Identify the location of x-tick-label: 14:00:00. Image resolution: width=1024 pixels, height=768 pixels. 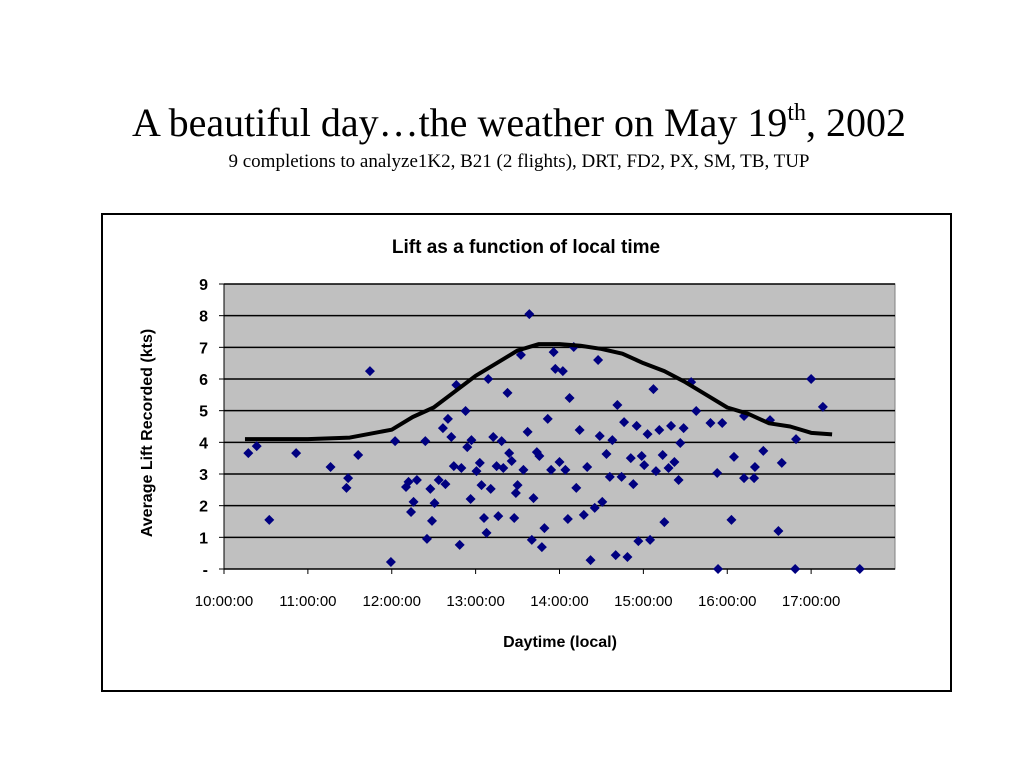
(559, 601).